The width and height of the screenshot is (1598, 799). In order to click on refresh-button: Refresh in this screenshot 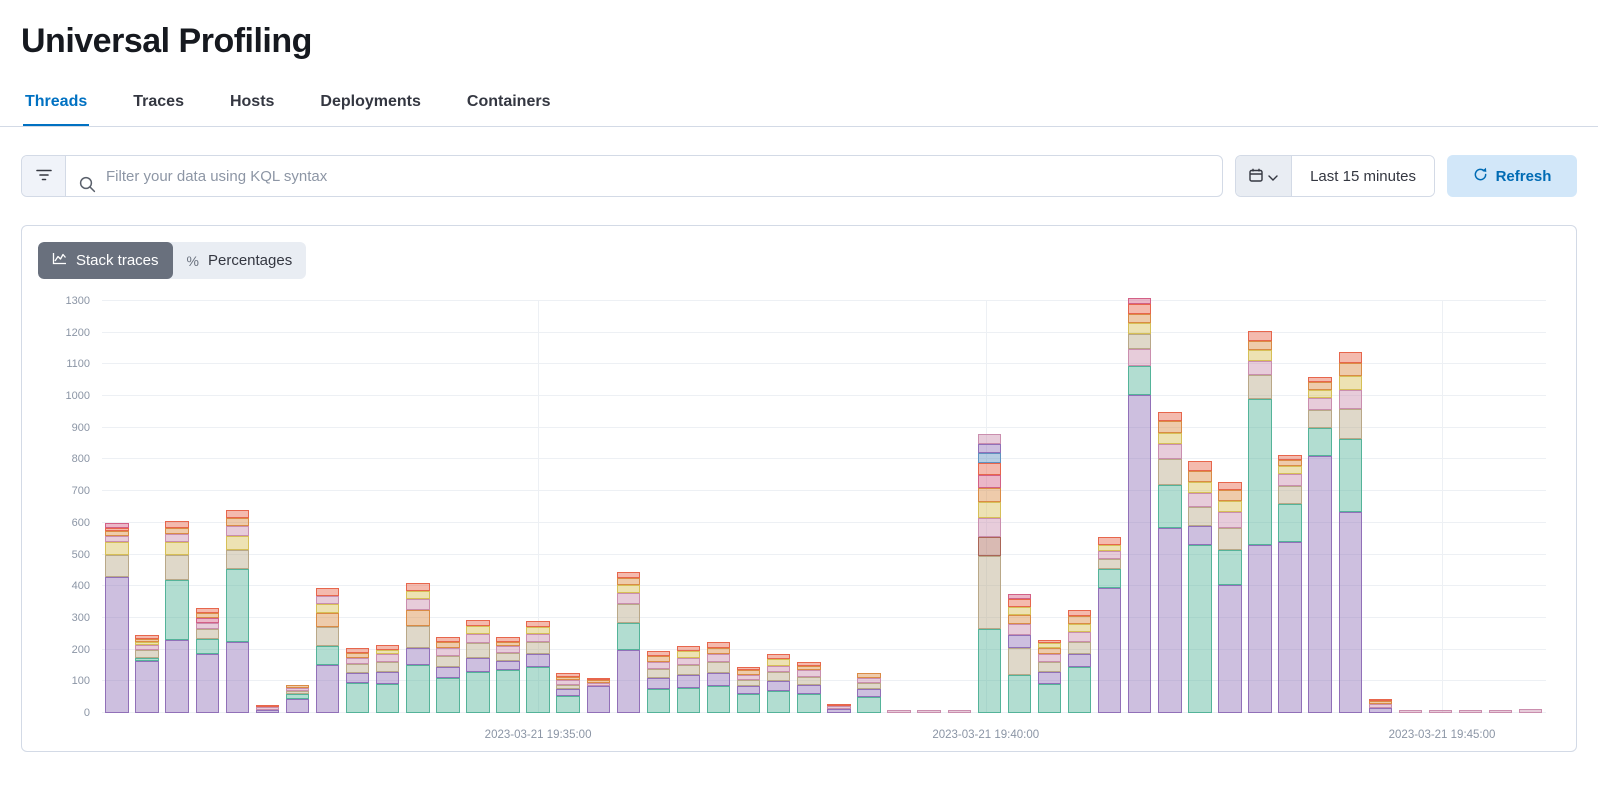, I will do `click(1512, 176)`.